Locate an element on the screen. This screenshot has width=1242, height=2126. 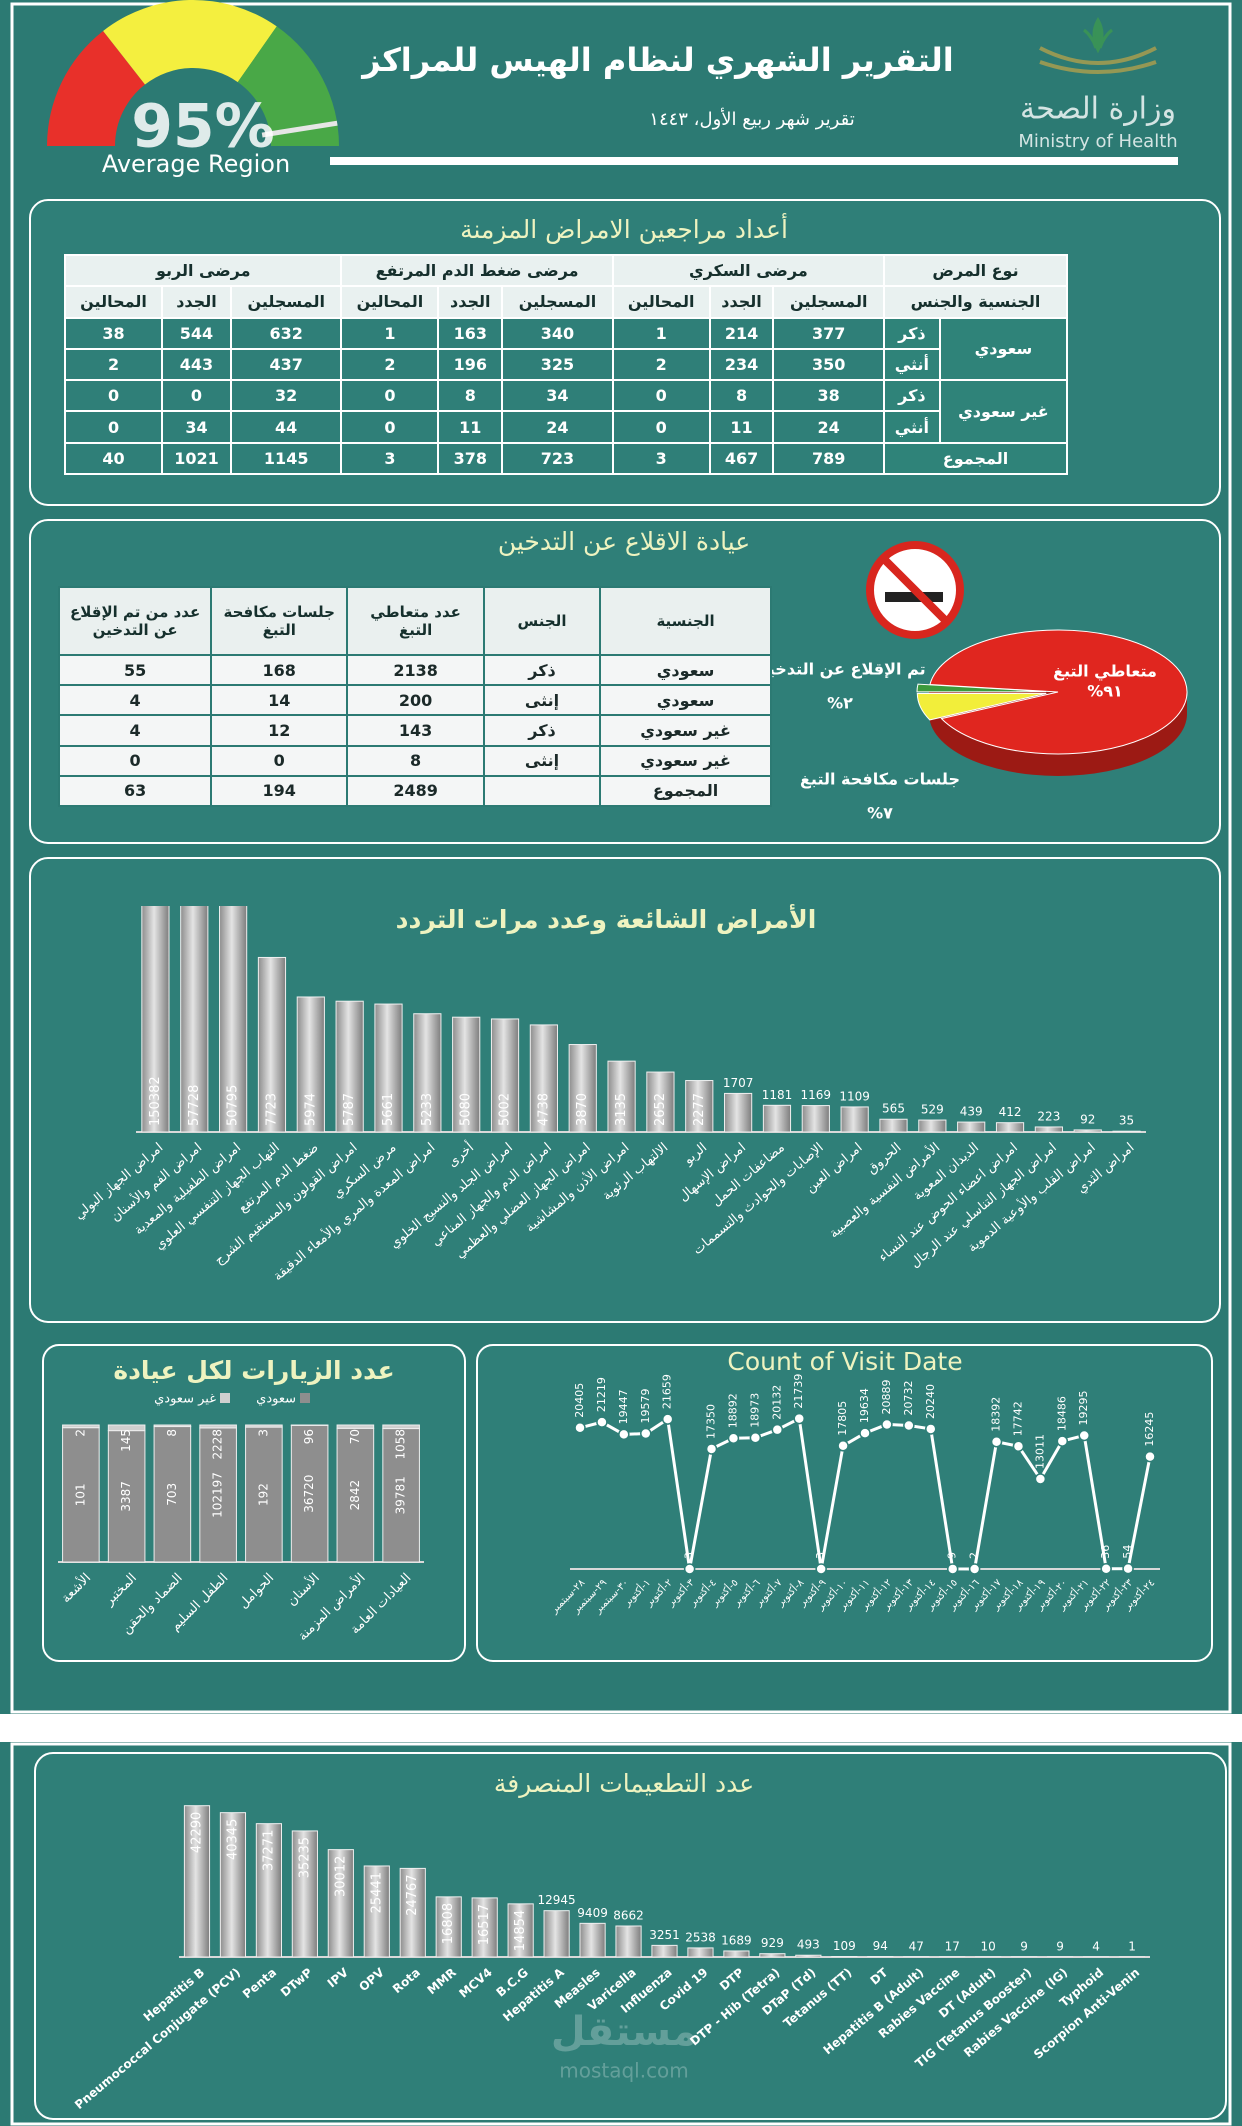
value-label: 70 is located at coordinates (355, 1436).